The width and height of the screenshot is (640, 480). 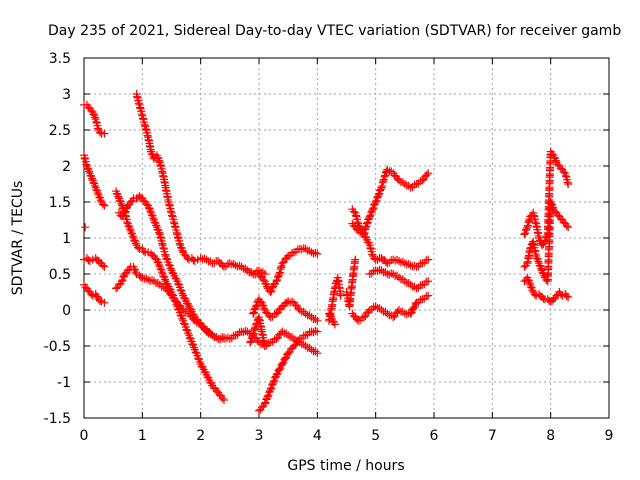 I want to click on y-tick-label: 3.5, so click(x=60, y=59).